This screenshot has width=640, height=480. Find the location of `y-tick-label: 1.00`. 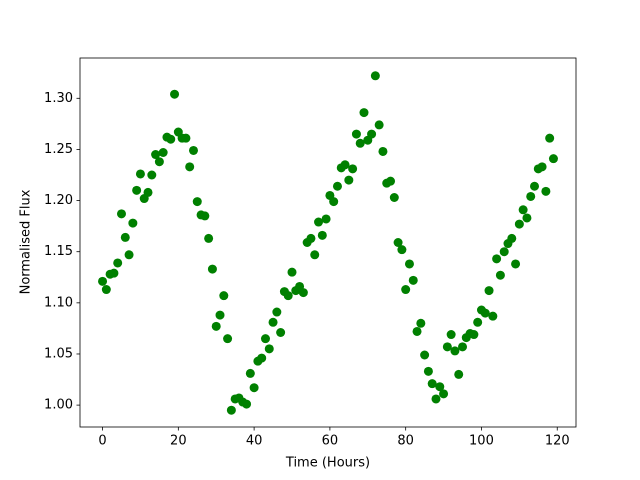

y-tick-label: 1.00 is located at coordinates (58, 405).